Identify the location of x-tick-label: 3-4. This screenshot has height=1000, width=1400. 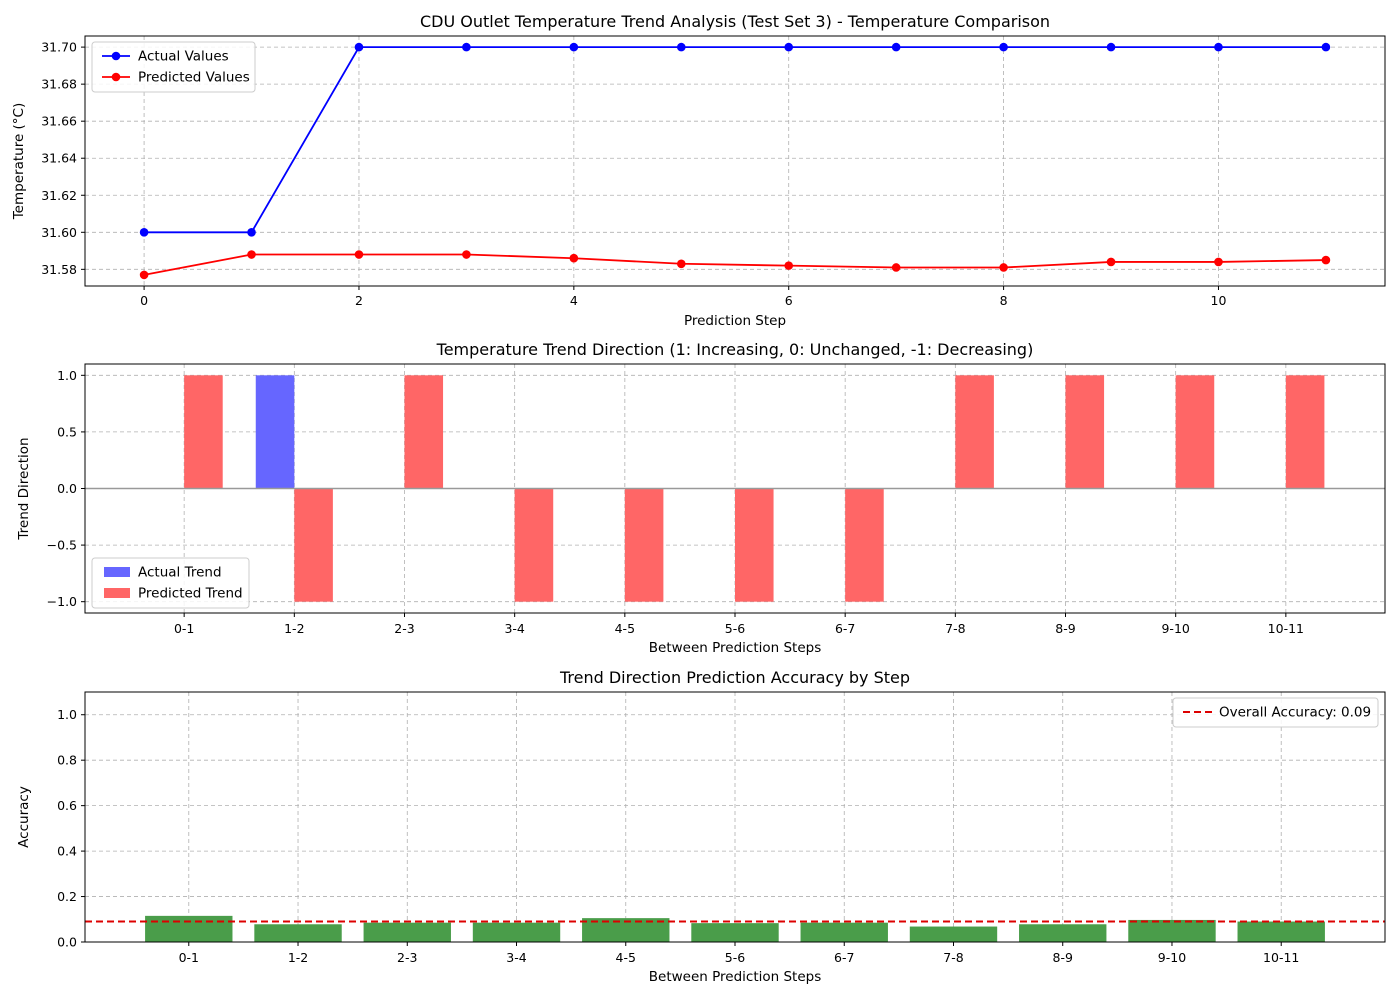
(516, 957).